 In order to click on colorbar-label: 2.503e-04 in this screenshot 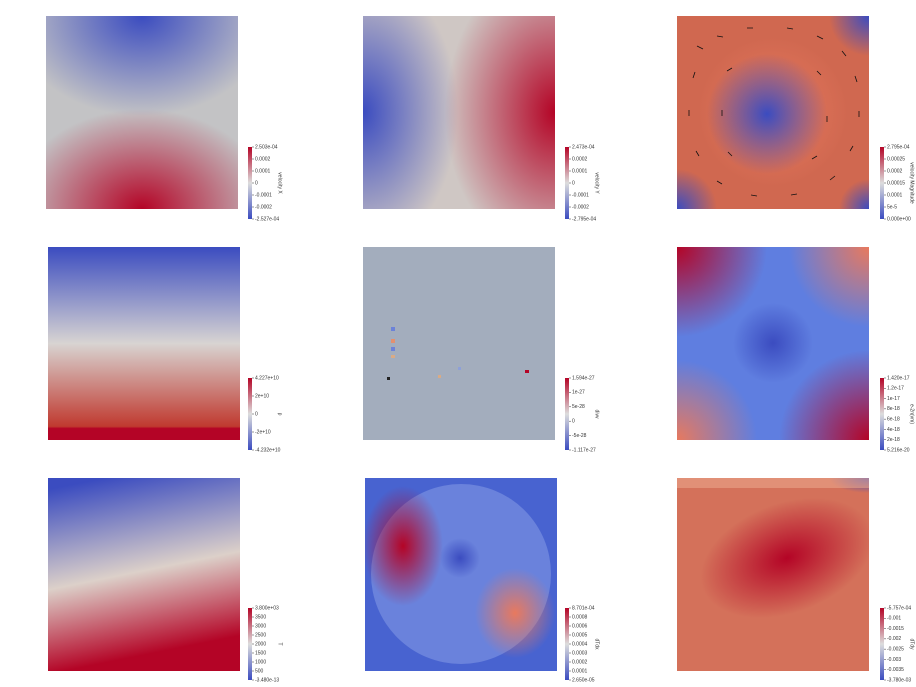, I will do `click(266, 147)`.